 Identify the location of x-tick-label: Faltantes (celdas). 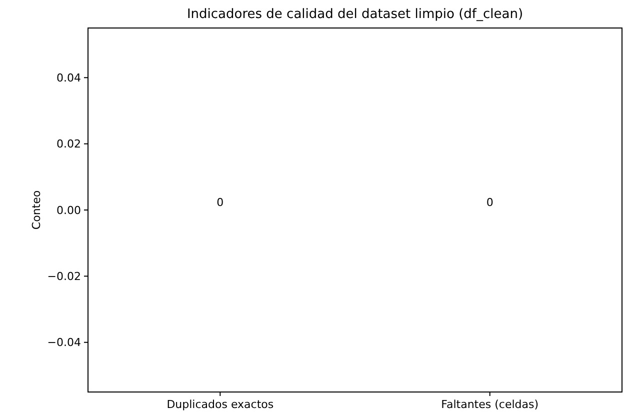
(490, 404).